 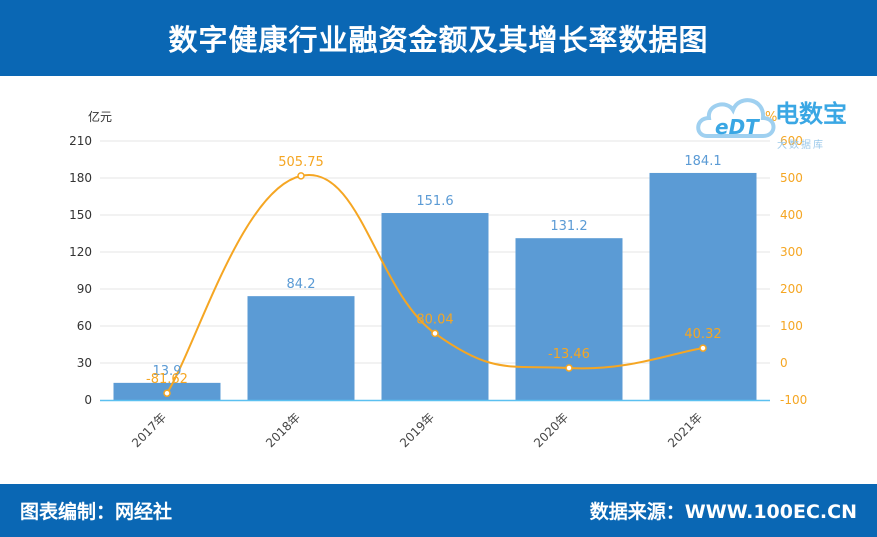 What do you see at coordinates (434, 319) in the screenshot?
I see `line-value-label: 80.04` at bounding box center [434, 319].